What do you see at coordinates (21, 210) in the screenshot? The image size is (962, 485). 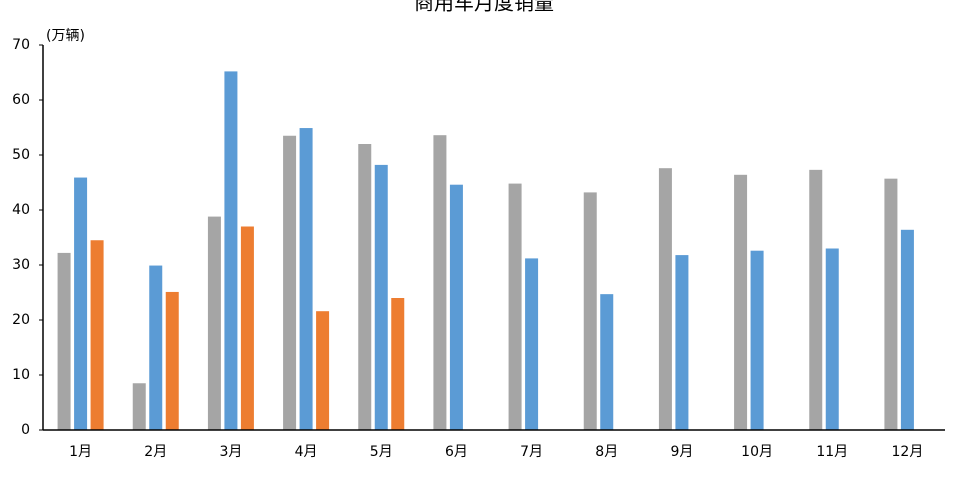 I see `y-tick-label: 40` at bounding box center [21, 210].